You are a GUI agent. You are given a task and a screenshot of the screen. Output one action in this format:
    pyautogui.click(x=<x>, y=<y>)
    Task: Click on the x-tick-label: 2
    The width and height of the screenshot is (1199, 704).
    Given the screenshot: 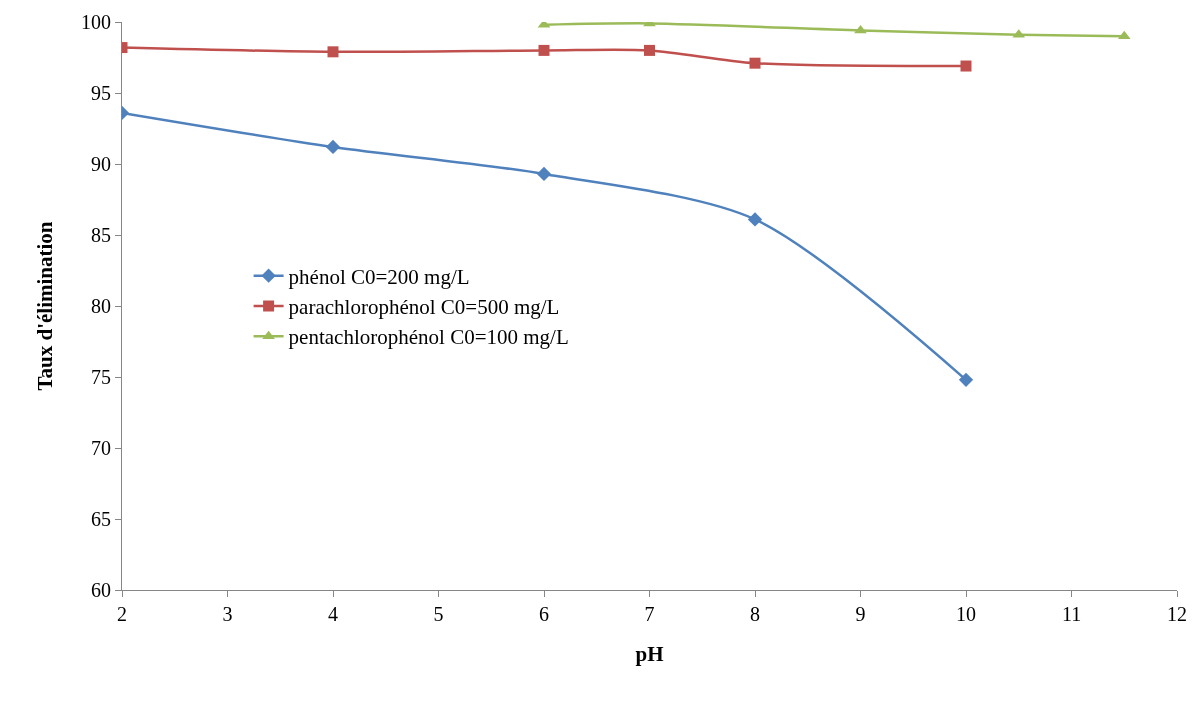 What is the action you would take?
    pyautogui.click(x=122, y=614)
    